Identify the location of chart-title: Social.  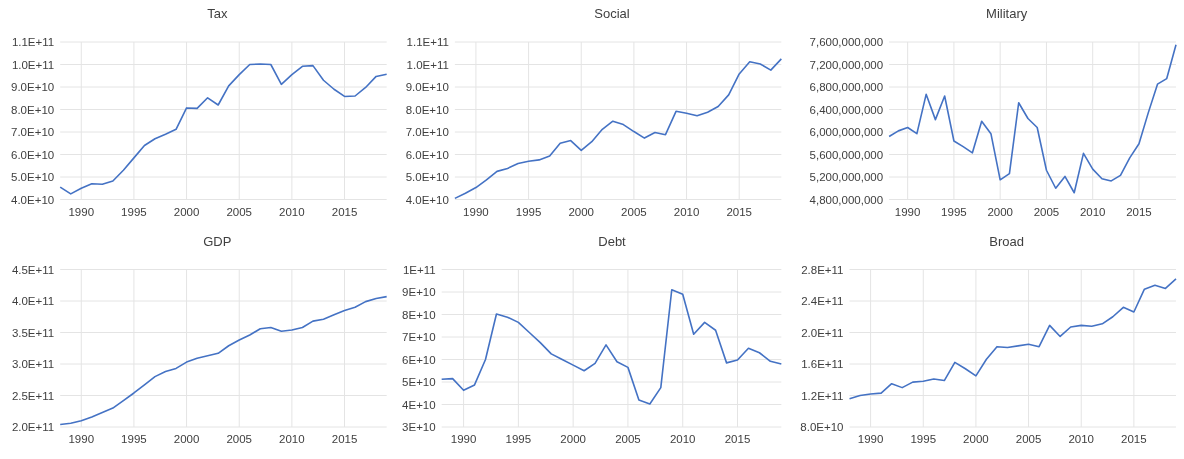
(612, 13).